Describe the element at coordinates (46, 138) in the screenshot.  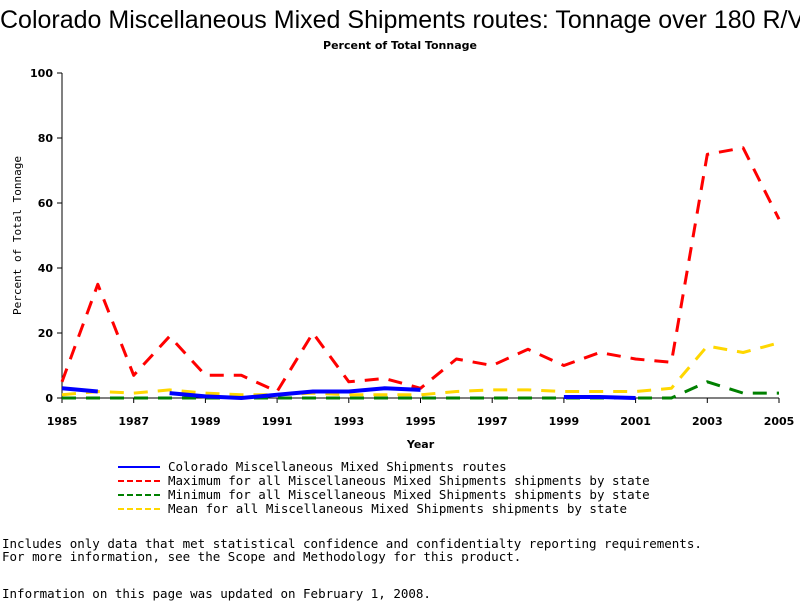
I see `y-tick-label: 80` at that location.